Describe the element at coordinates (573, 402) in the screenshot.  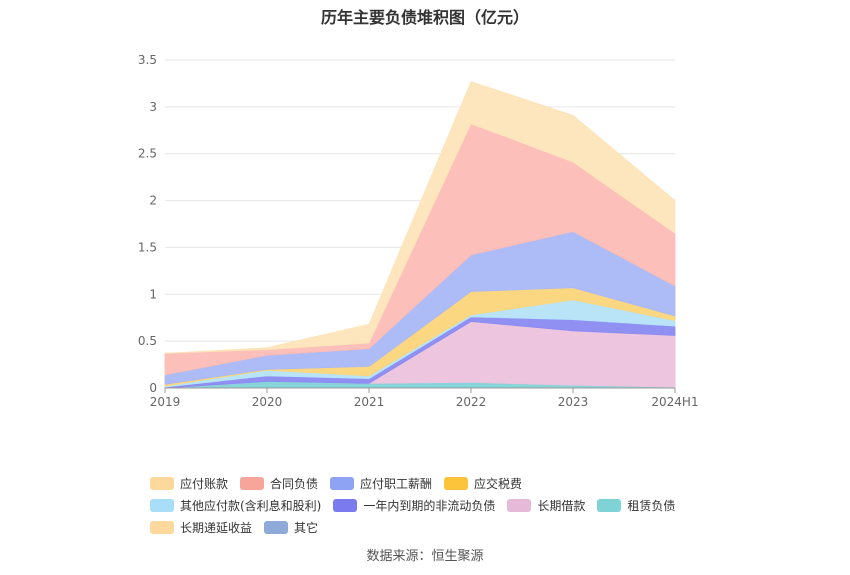
I see `x-tick-label: 2023` at that location.